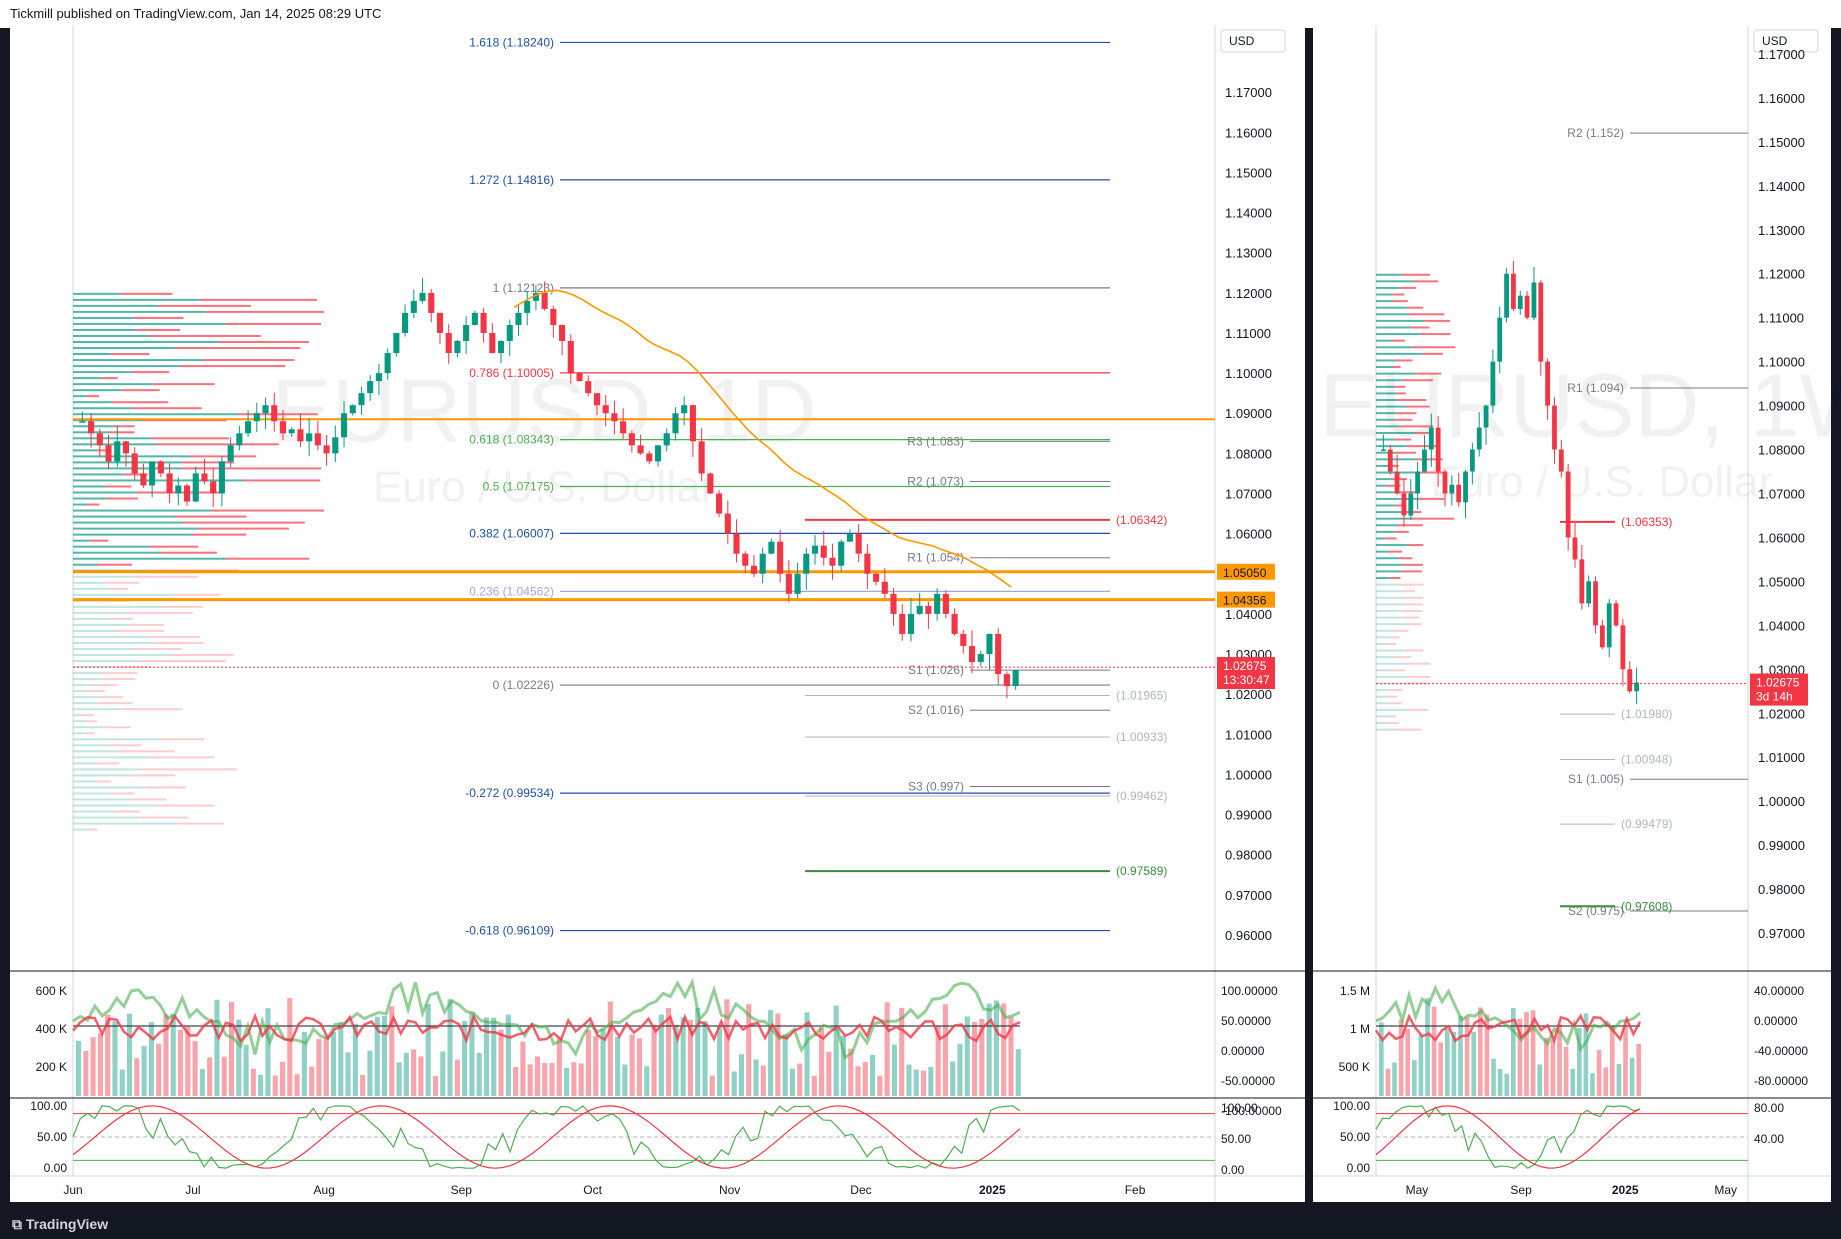 The height and width of the screenshot is (1239, 1841). What do you see at coordinates (1251, 1111) in the screenshot?
I see `oscillator-tick-label: -100.00000` at bounding box center [1251, 1111].